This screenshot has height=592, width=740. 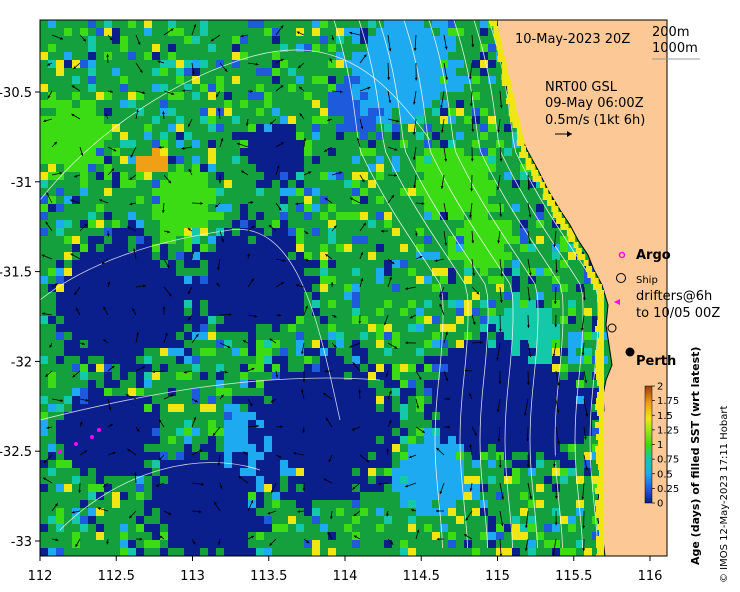 What do you see at coordinates (21, 362) in the screenshot?
I see `y-tick-label: -32` at bounding box center [21, 362].